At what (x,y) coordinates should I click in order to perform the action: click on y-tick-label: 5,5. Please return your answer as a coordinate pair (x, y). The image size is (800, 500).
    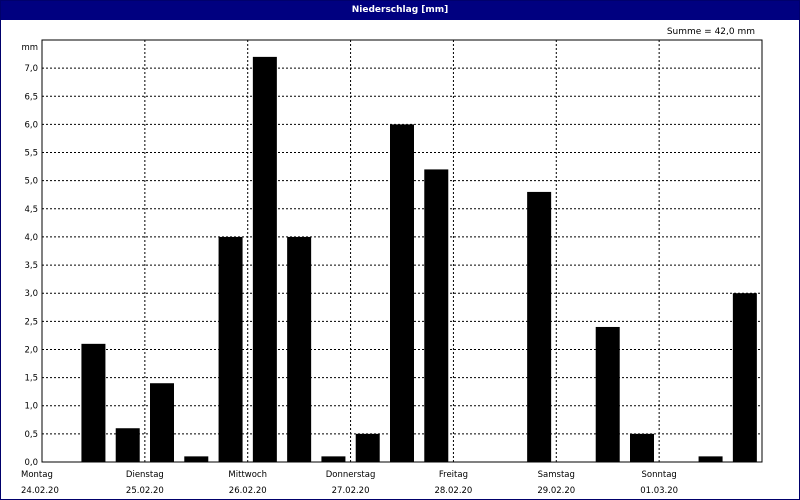
    Looking at the image, I should click on (31, 154).